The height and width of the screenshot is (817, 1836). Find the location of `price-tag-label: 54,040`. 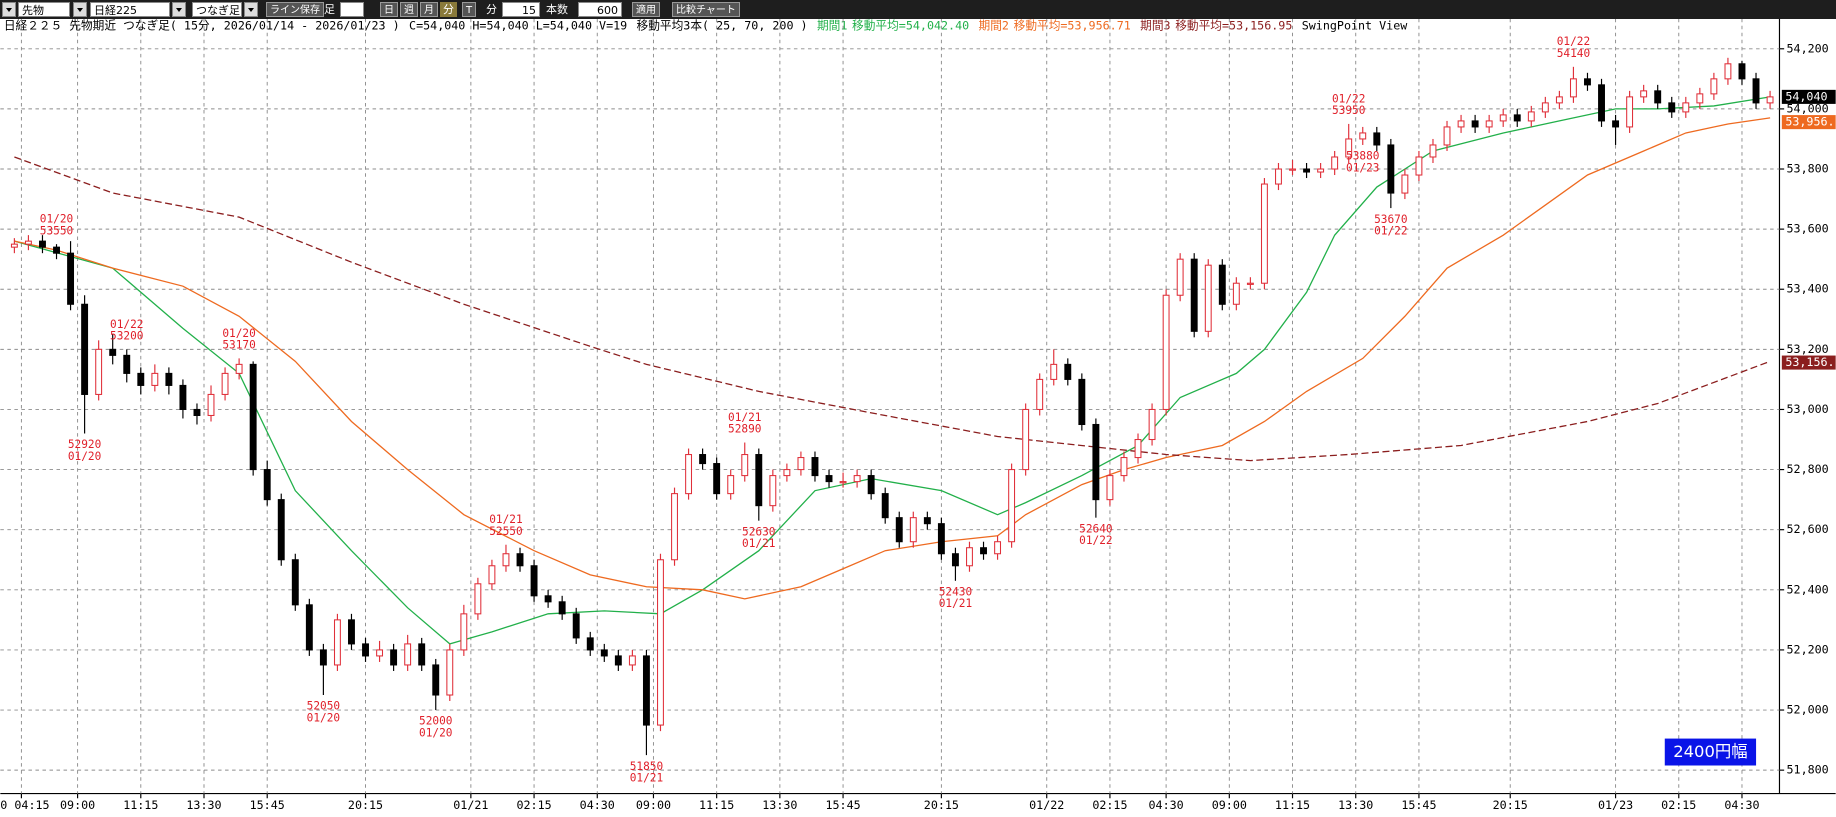

price-tag-label: 54,040 is located at coordinates (1806, 96).